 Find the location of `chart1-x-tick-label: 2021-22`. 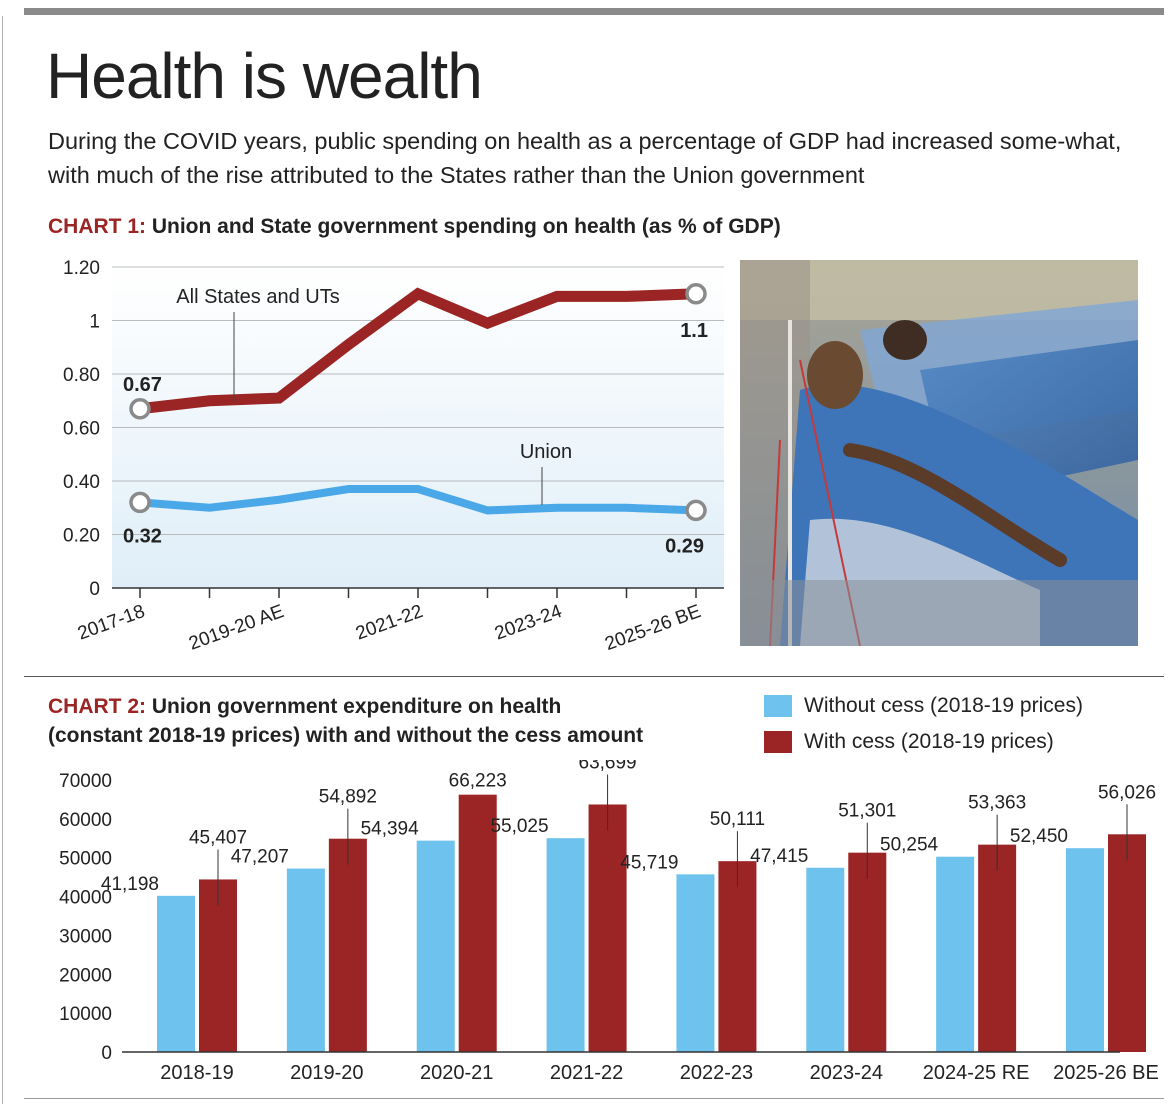

chart1-x-tick-label: 2021-22 is located at coordinates (389, 623).